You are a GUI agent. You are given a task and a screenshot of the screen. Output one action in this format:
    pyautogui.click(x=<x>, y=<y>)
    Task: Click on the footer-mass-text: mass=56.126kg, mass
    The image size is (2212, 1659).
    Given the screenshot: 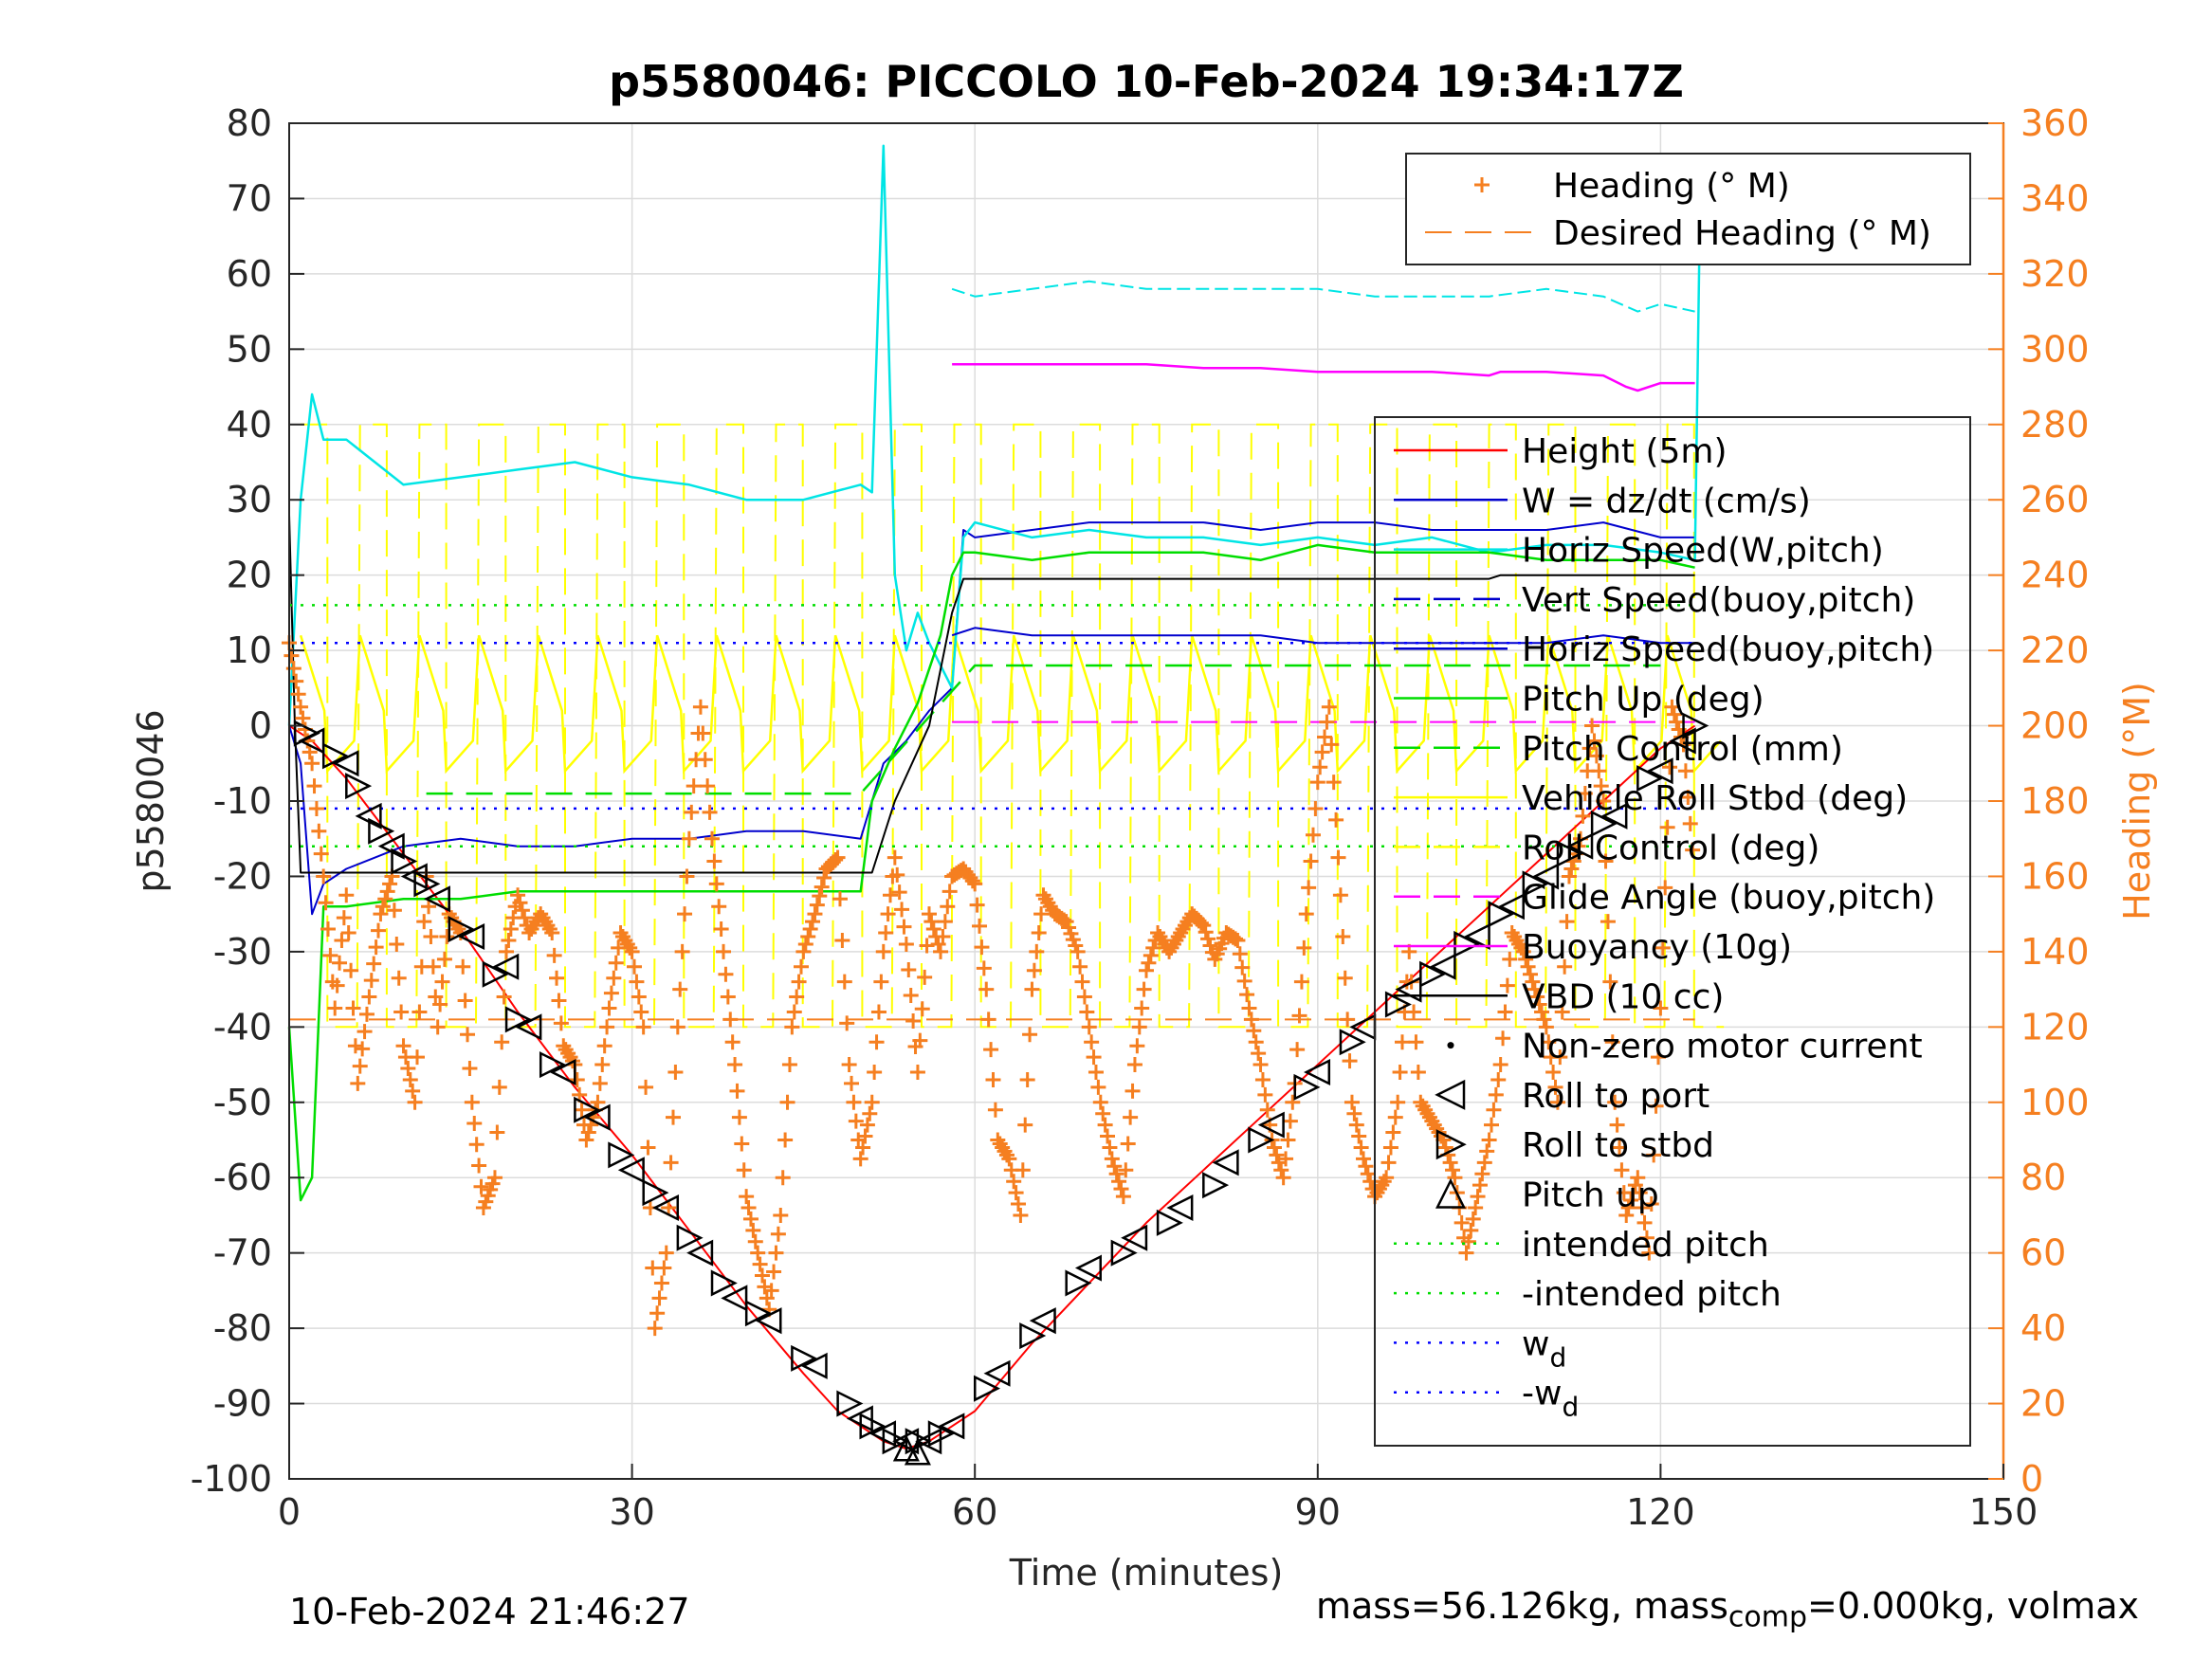 What is the action you would take?
    pyautogui.click(x=1522, y=1606)
    